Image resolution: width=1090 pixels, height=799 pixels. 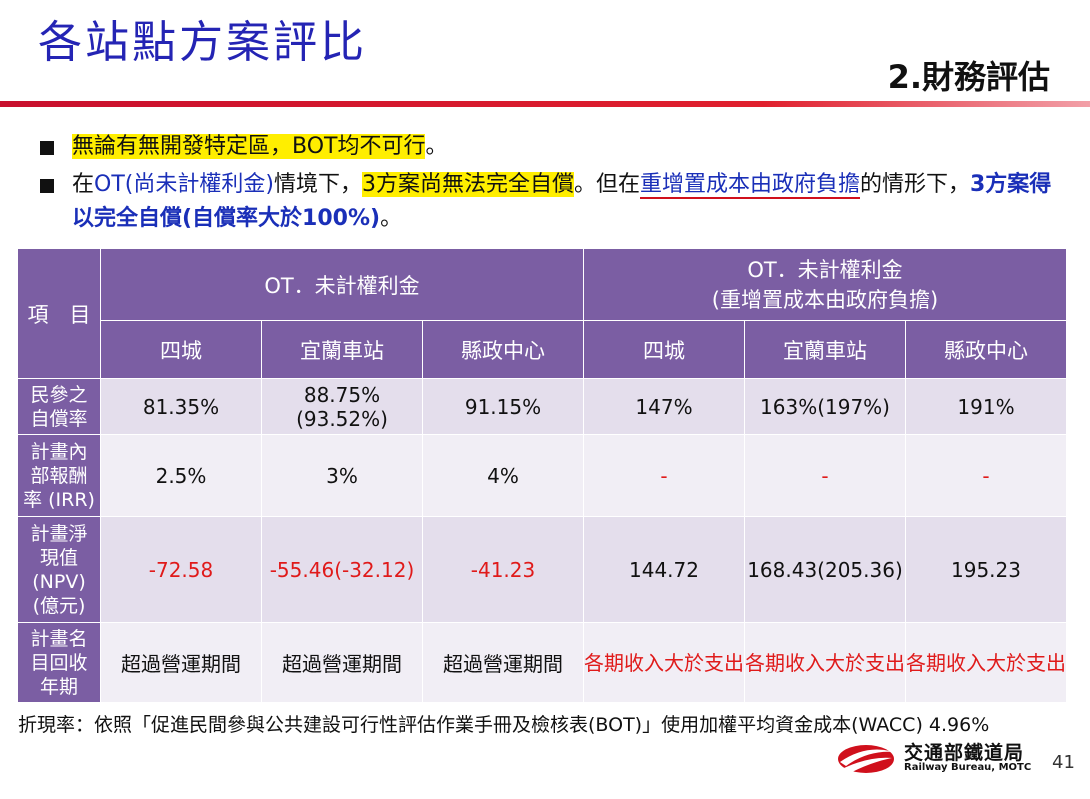 I want to click on row-header-line: (億元), so click(x=59, y=605).